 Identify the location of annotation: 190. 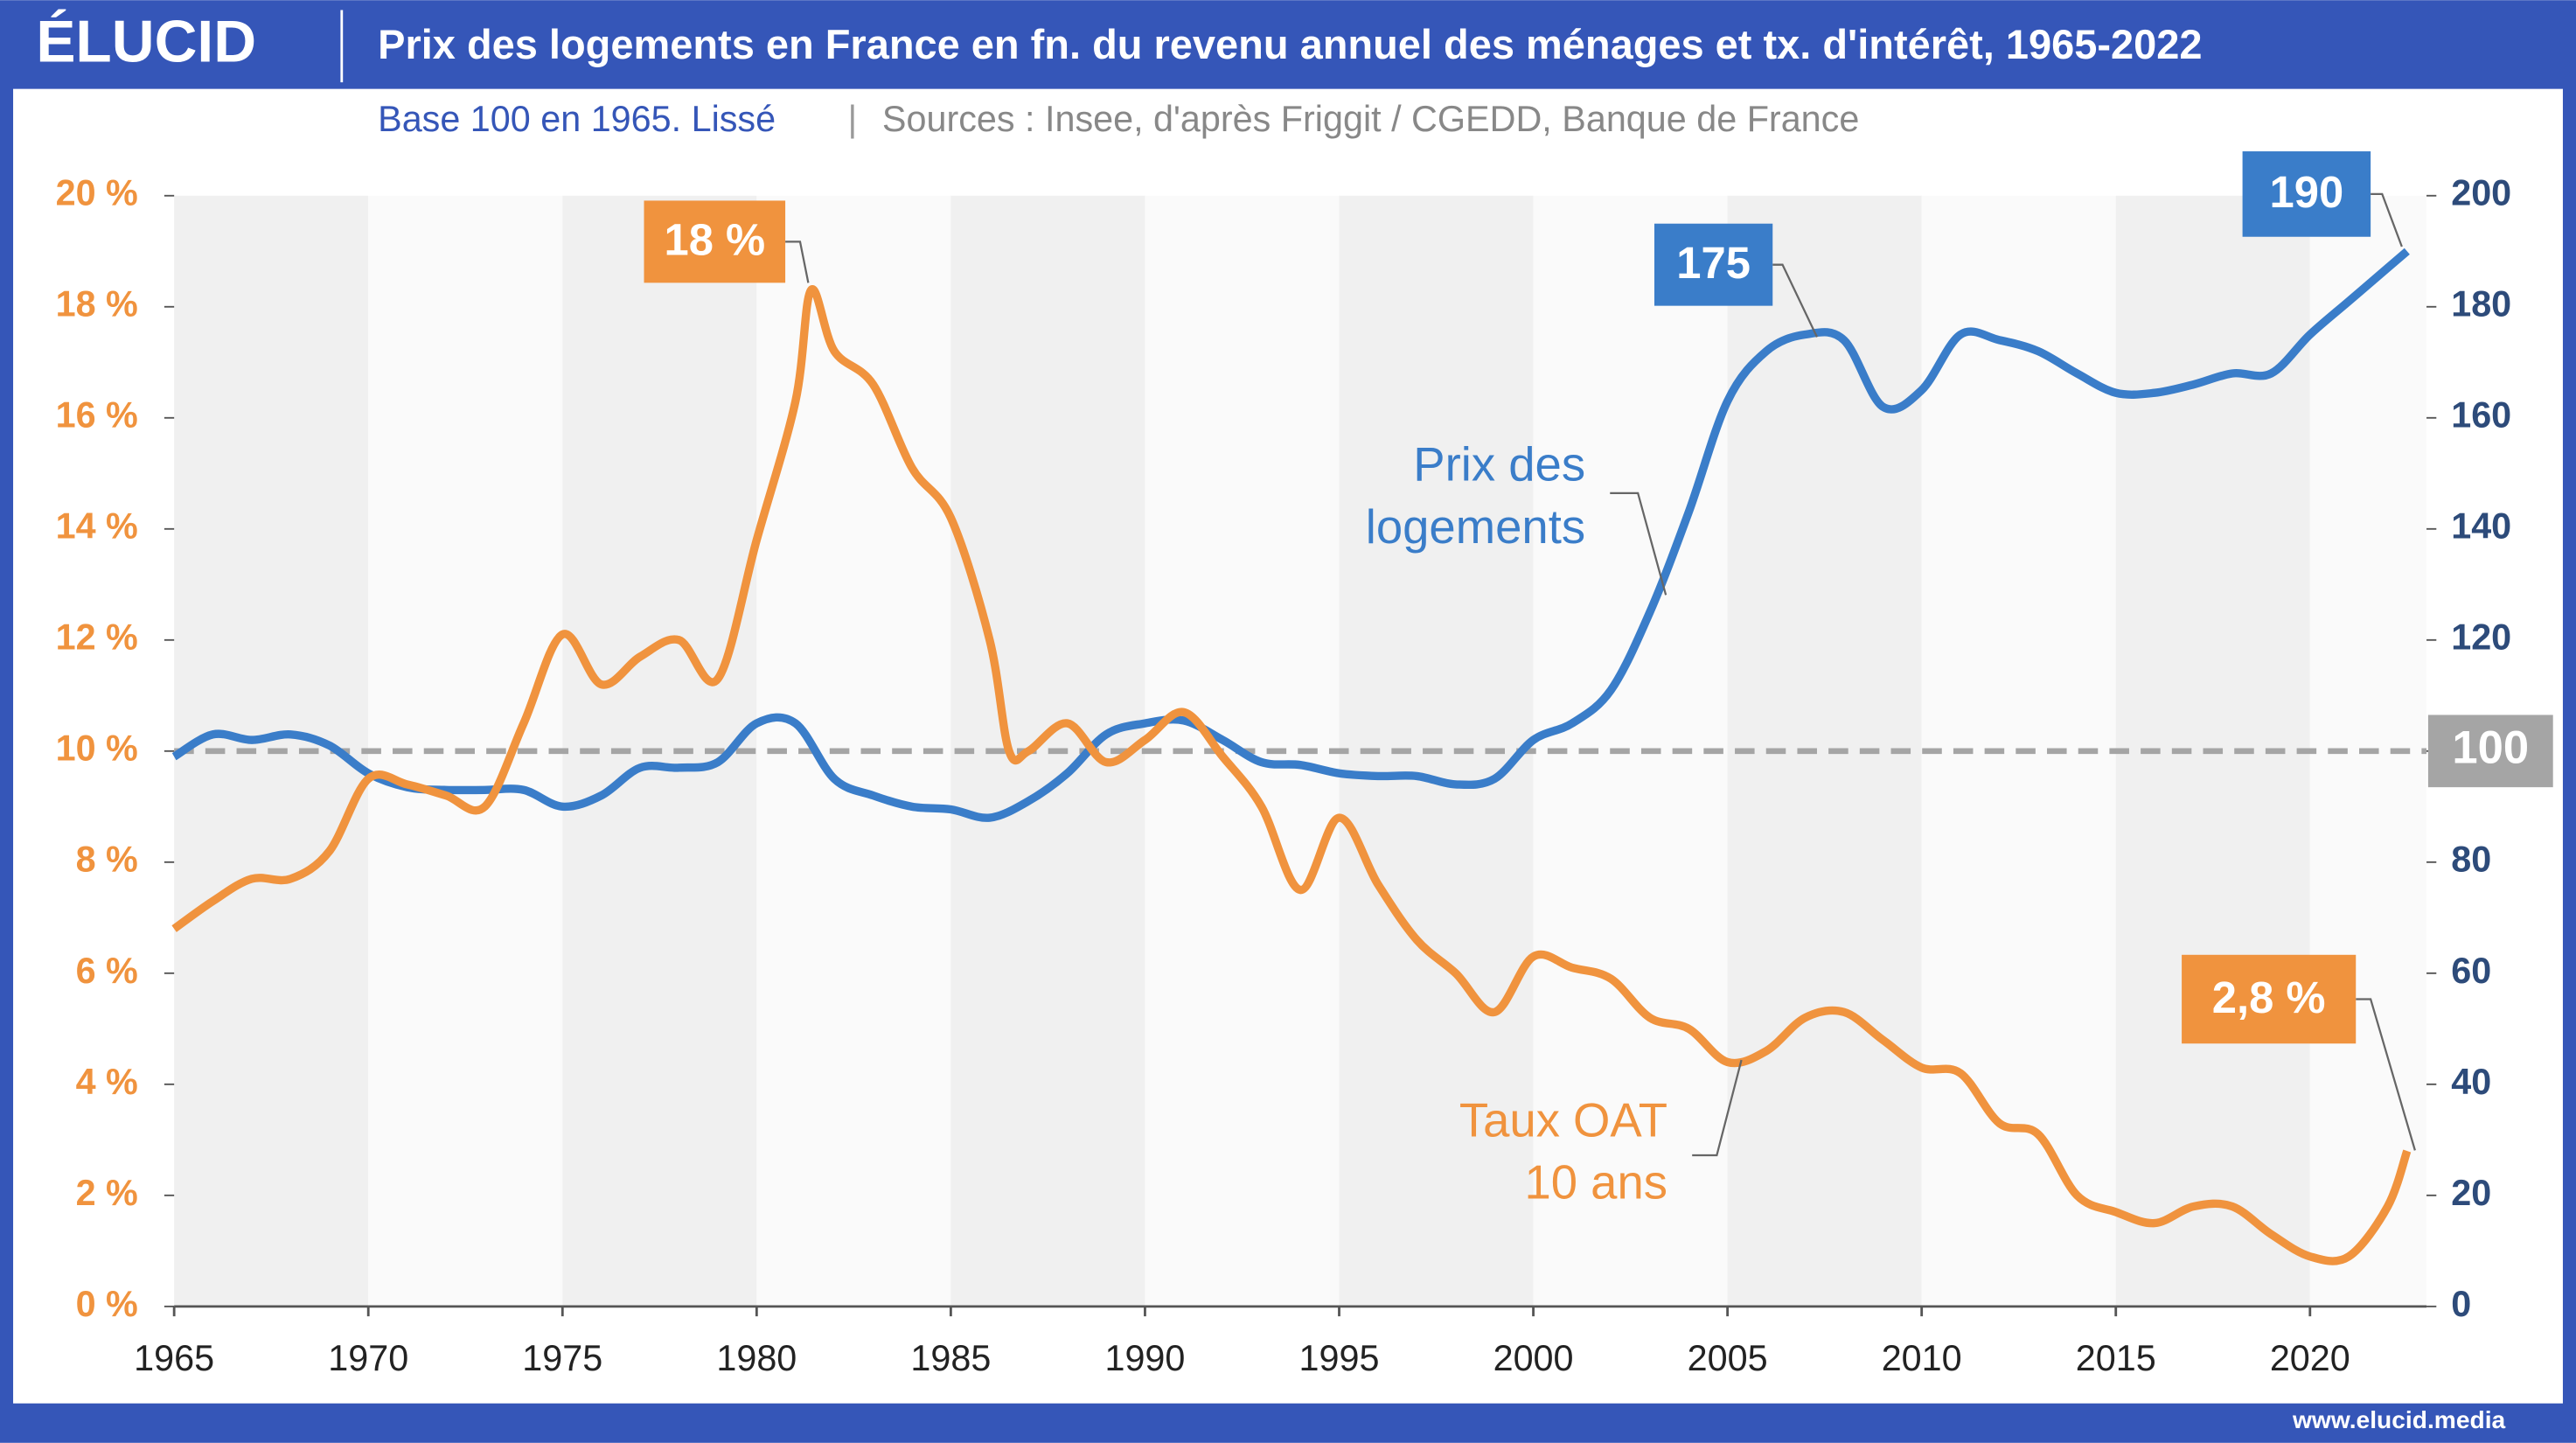
(2307, 192).